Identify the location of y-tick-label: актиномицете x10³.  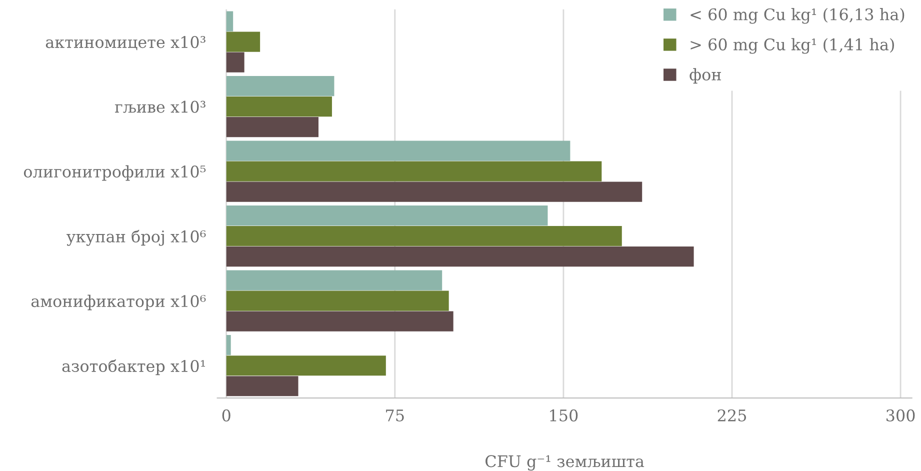
(126, 43).